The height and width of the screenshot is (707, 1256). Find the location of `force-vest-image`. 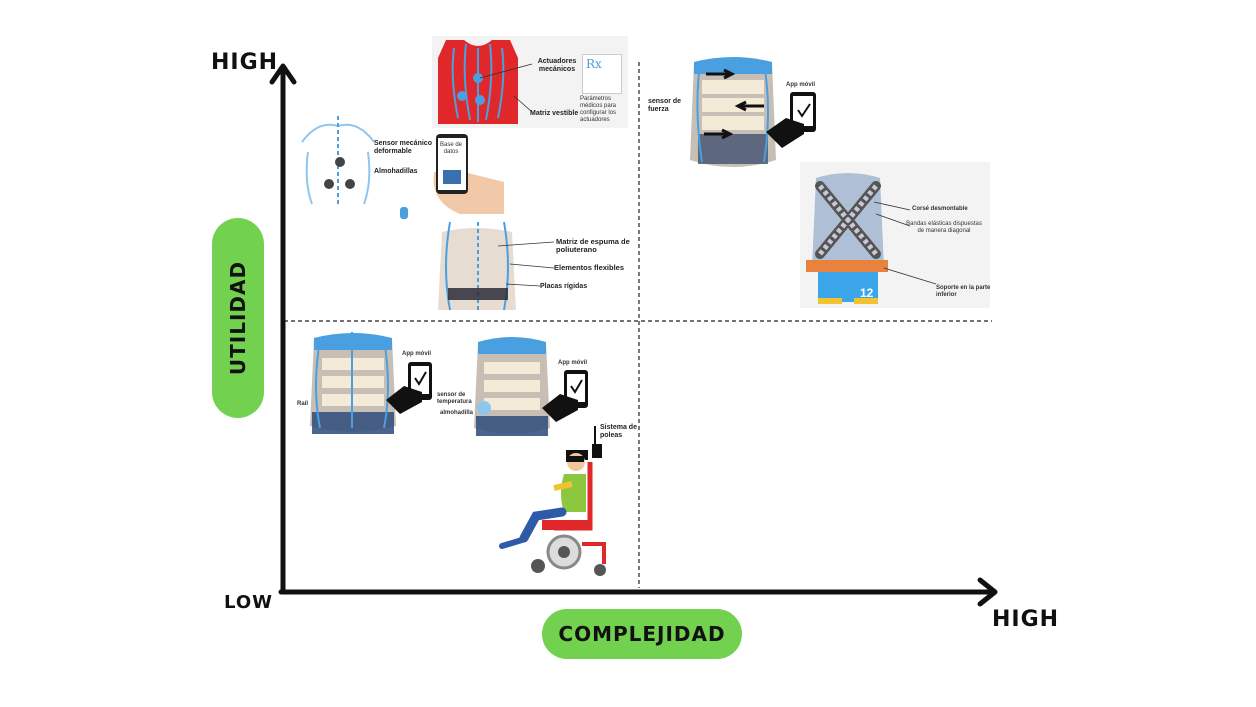

force-vest-image is located at coordinates (733, 112).